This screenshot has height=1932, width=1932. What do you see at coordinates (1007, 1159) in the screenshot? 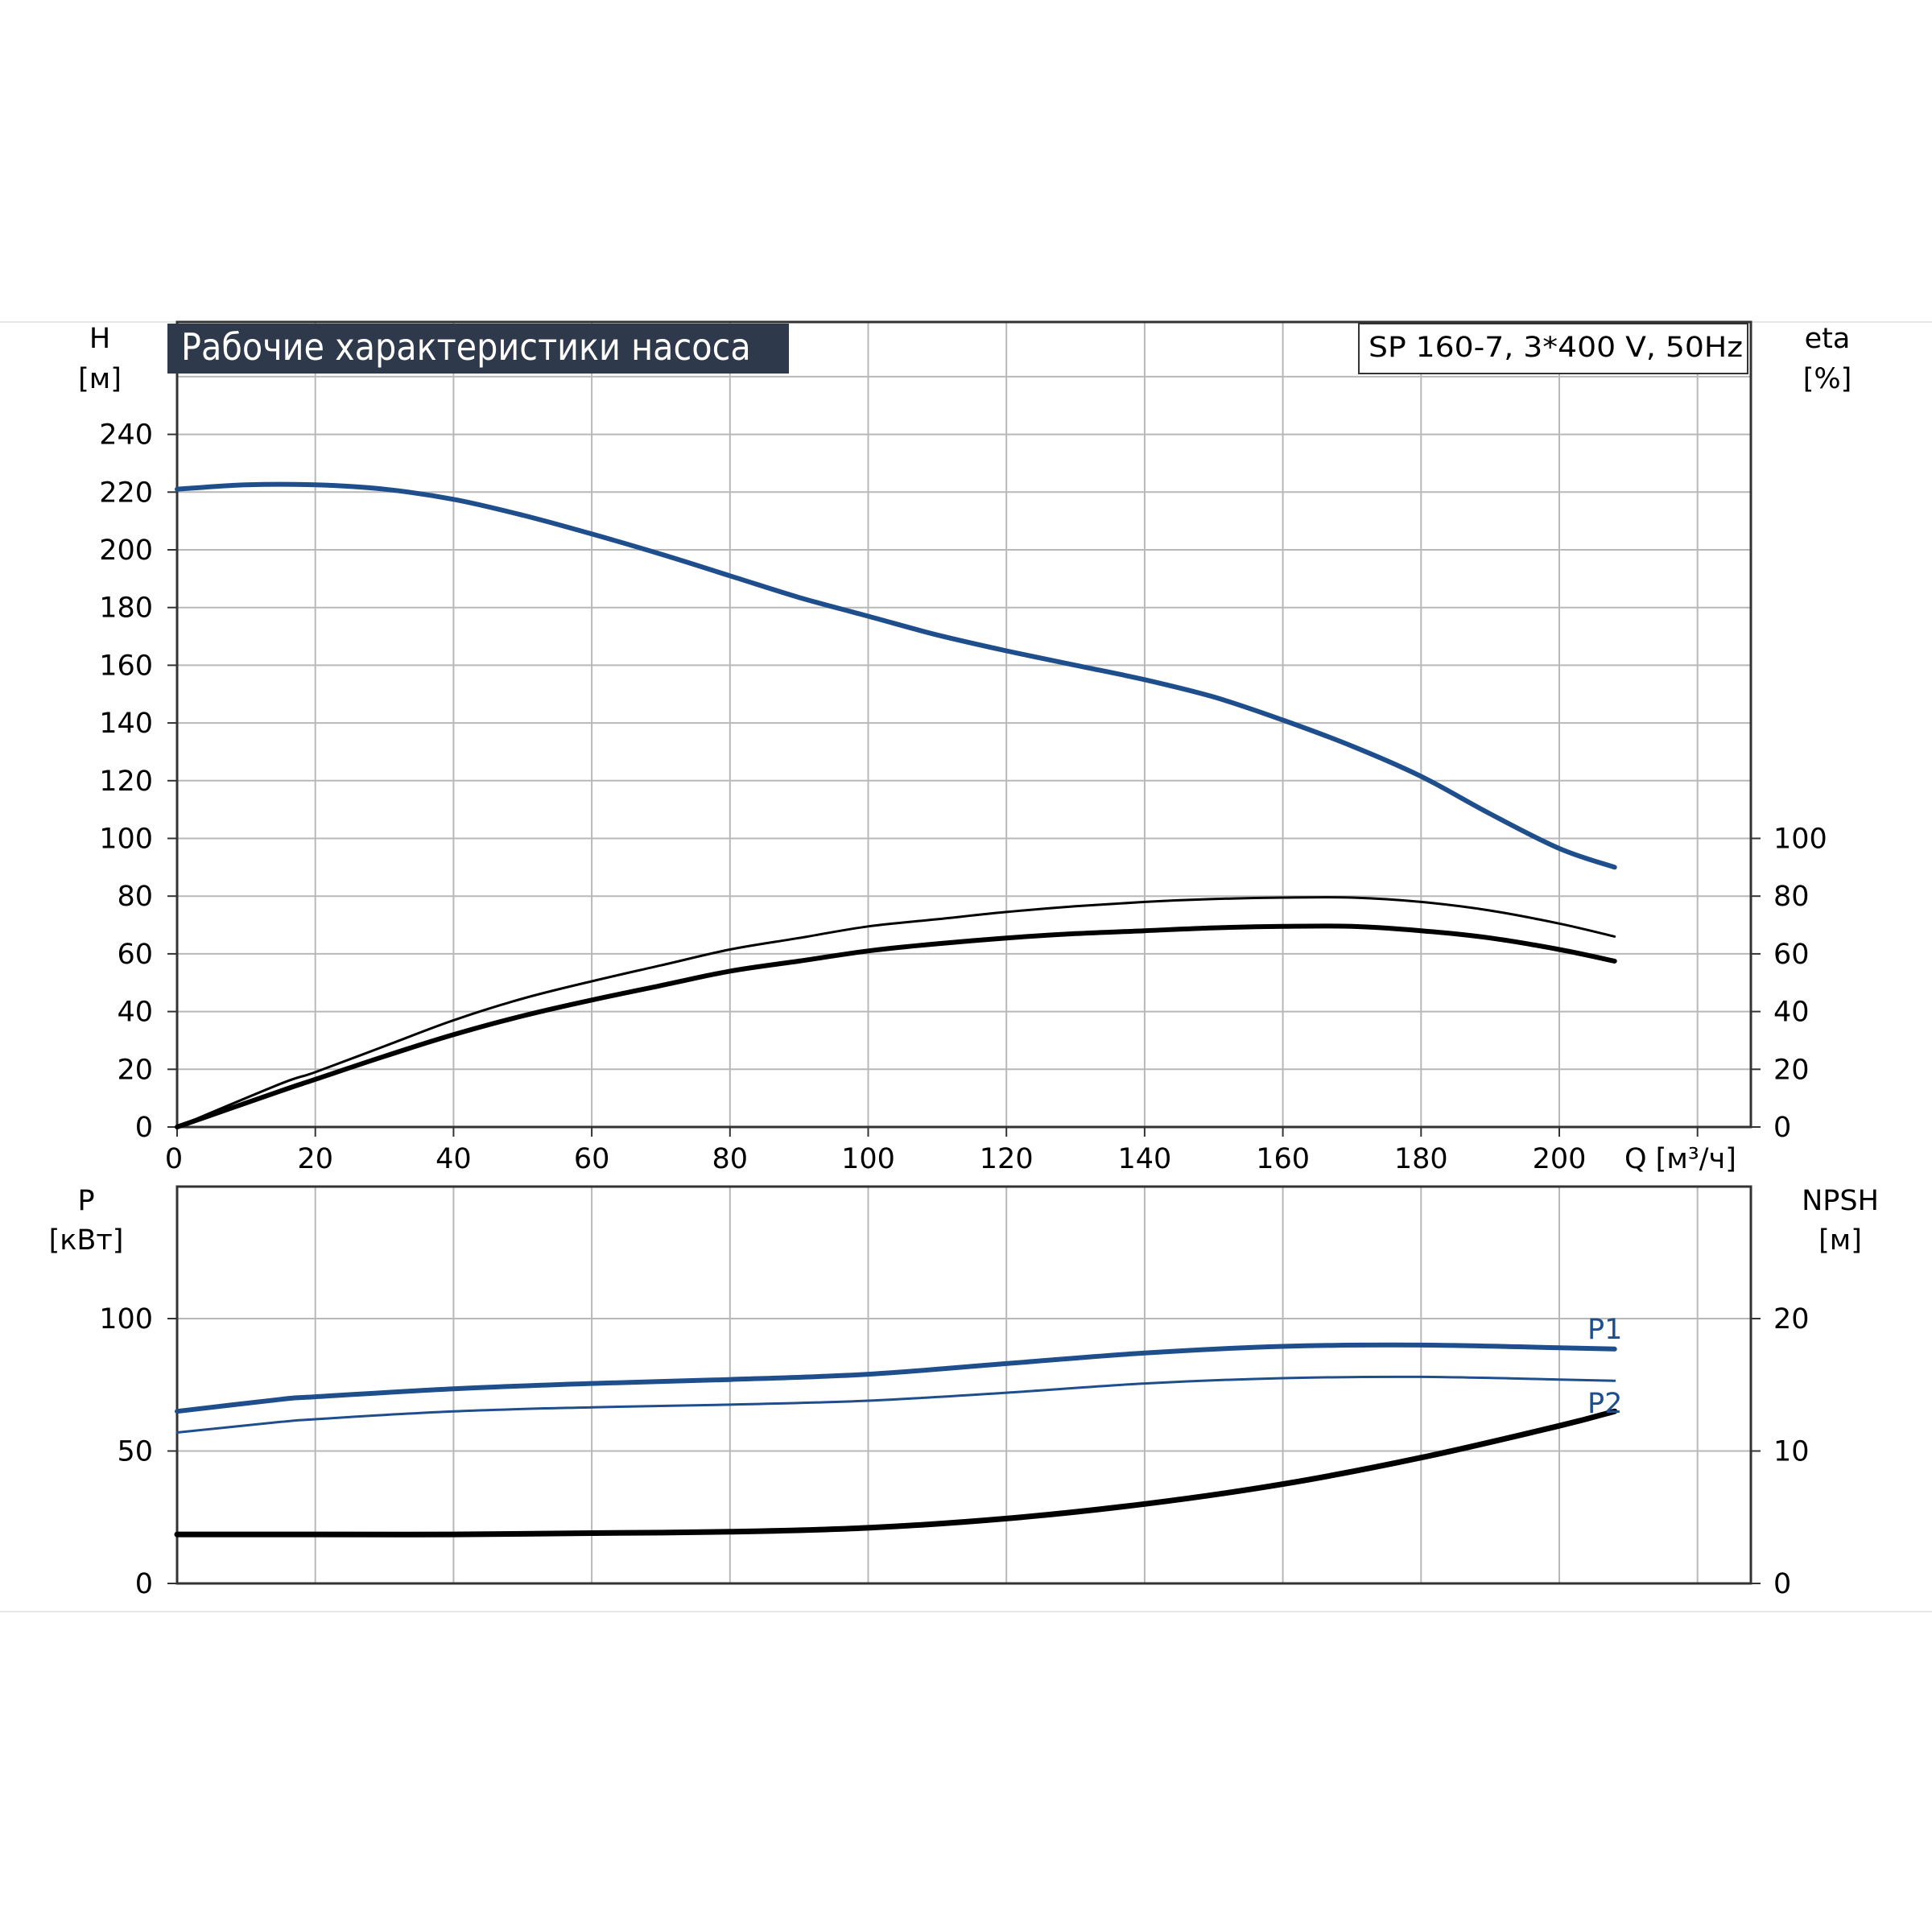
I see `x-tick-label: 120` at bounding box center [1007, 1159].